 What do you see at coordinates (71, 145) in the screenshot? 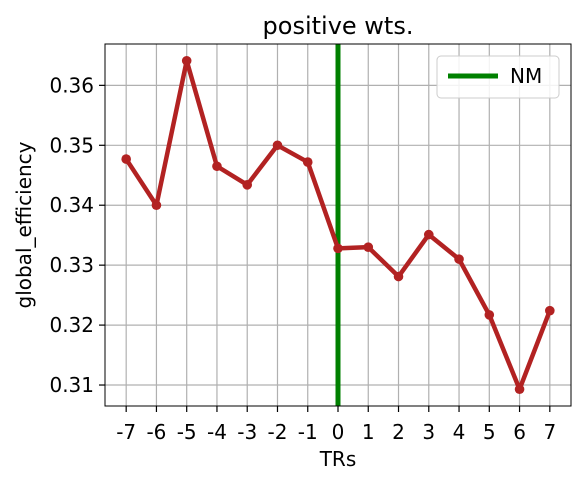
I see `y-tick-label: 0.35` at bounding box center [71, 145].